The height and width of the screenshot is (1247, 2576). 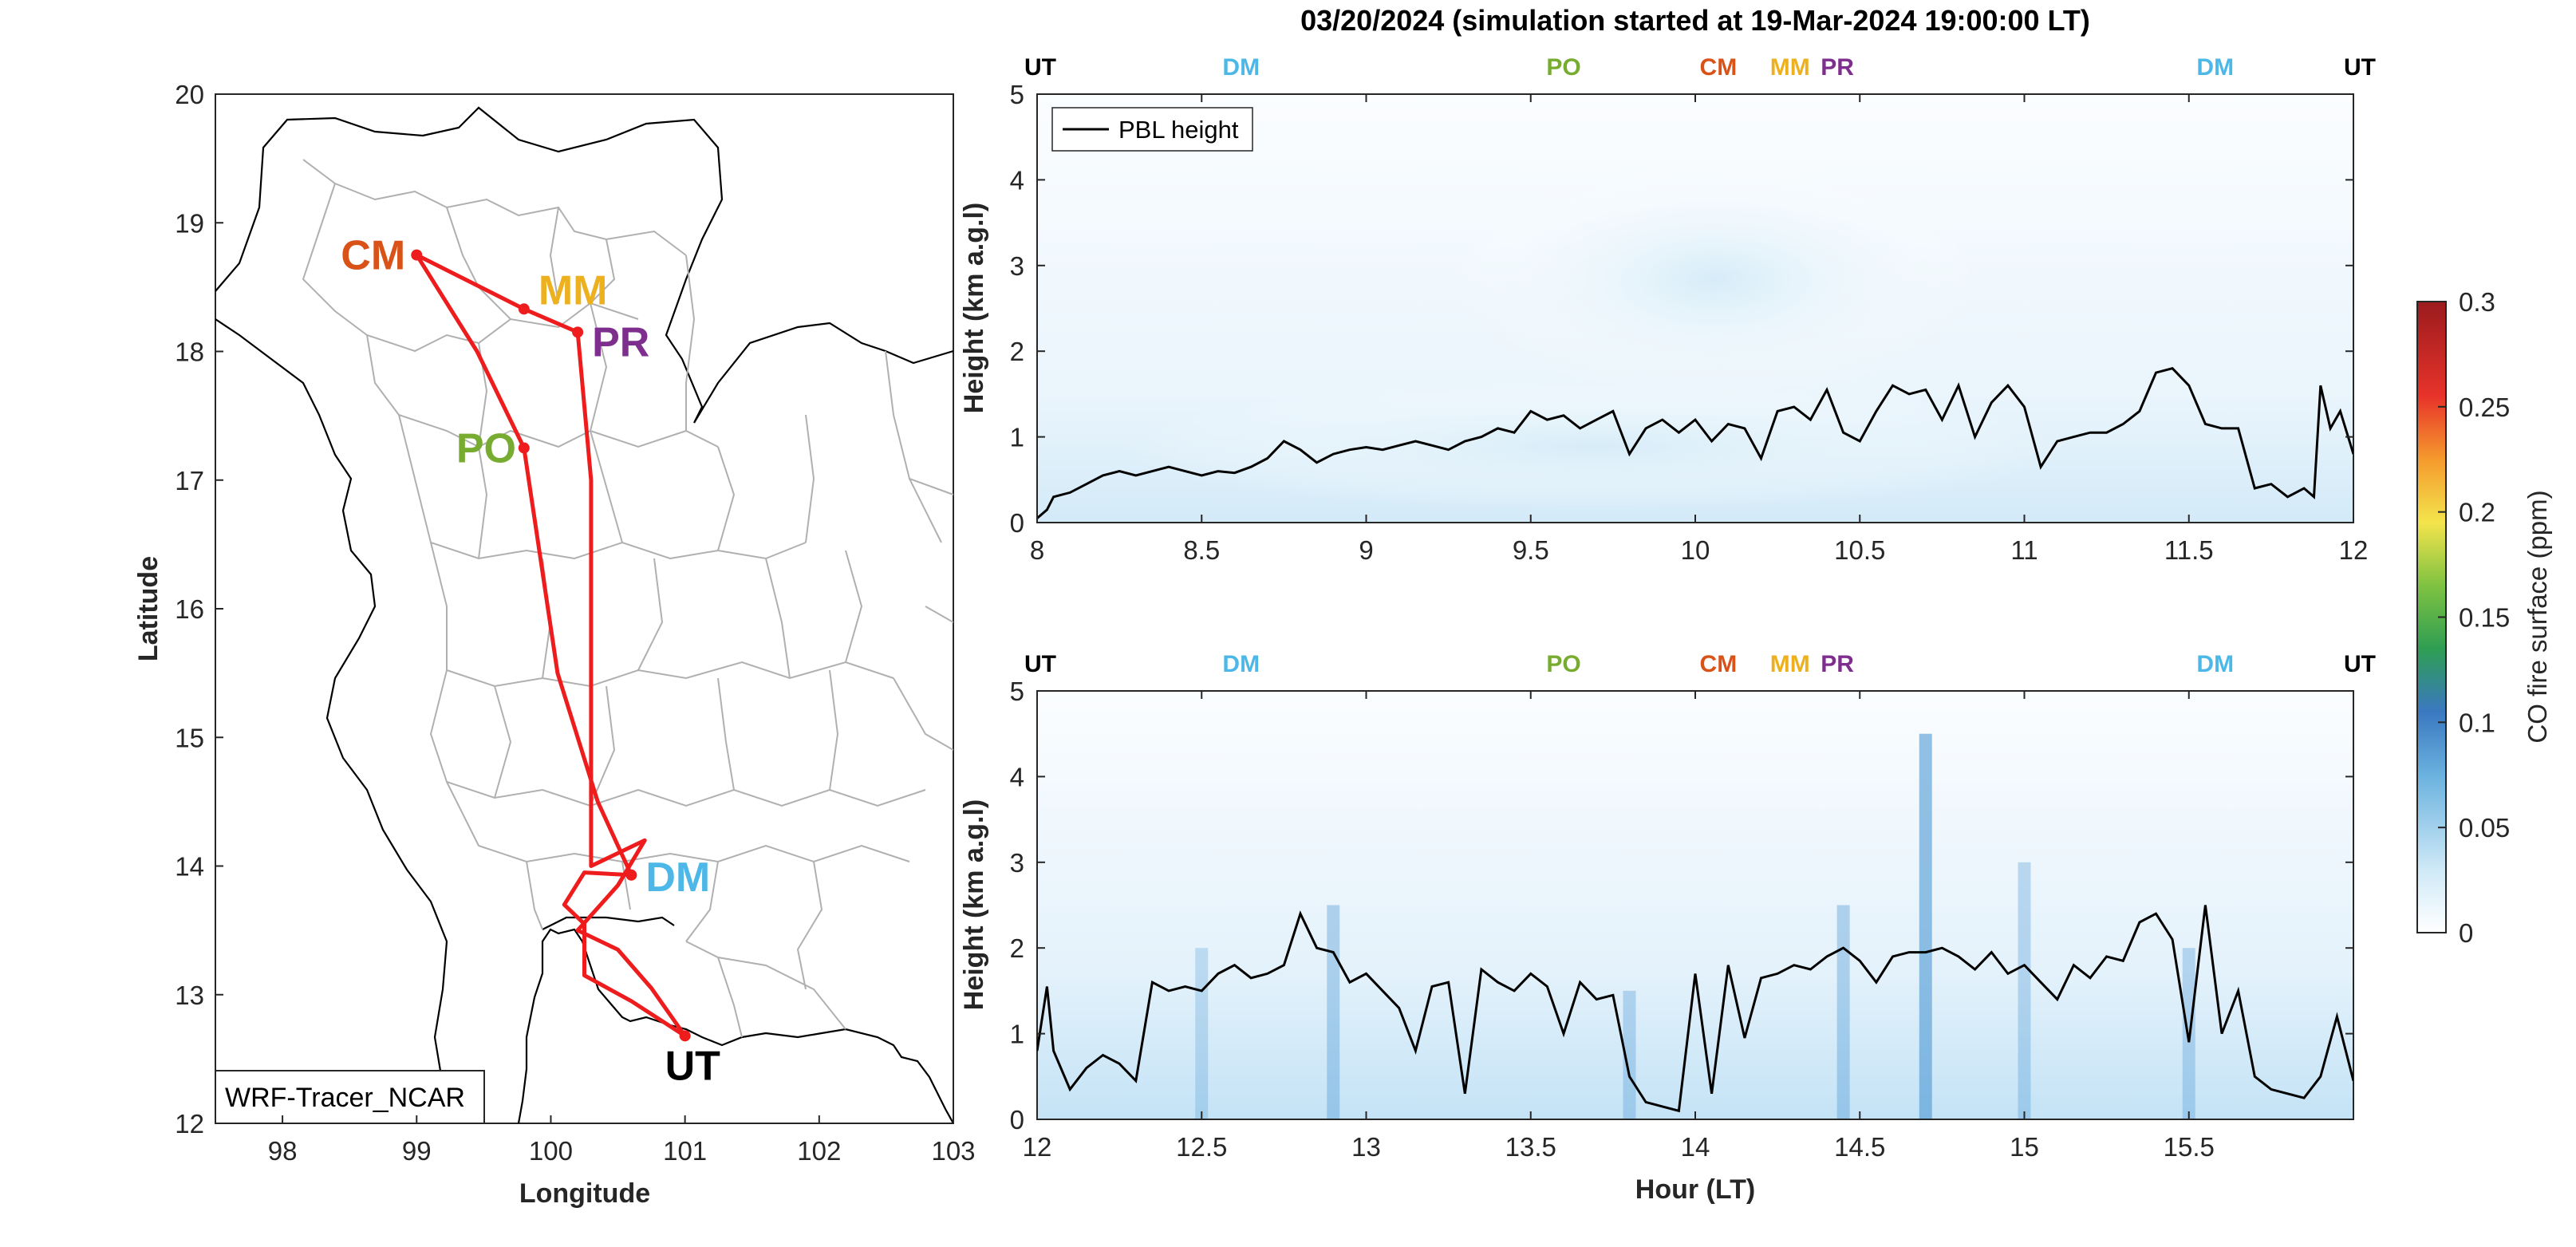 I want to click on model-label-box, so click(x=350, y=1097).